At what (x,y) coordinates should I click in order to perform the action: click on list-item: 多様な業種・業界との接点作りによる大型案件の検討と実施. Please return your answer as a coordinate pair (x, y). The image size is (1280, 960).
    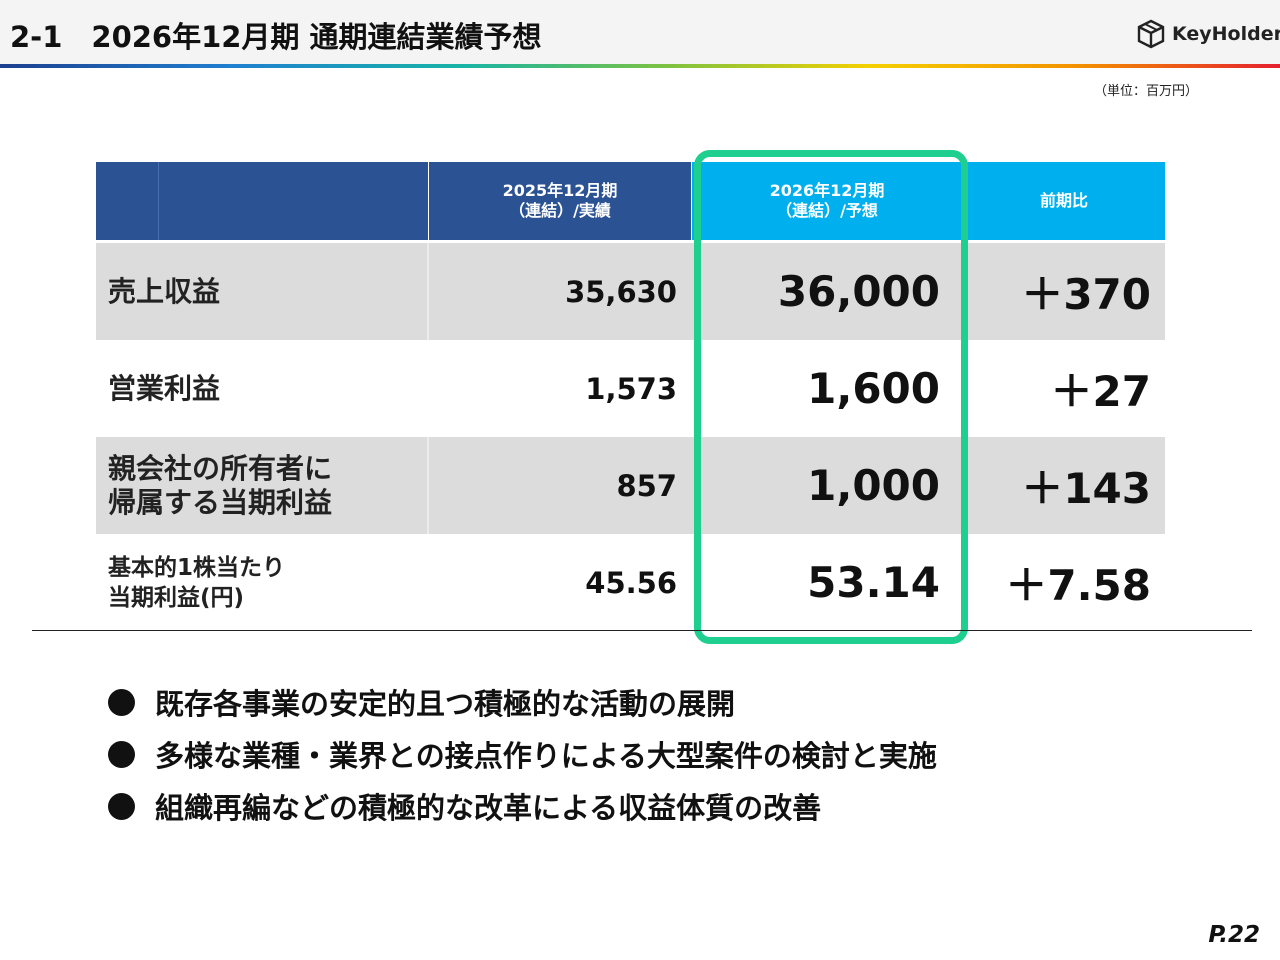
    Looking at the image, I should click on (522, 754).